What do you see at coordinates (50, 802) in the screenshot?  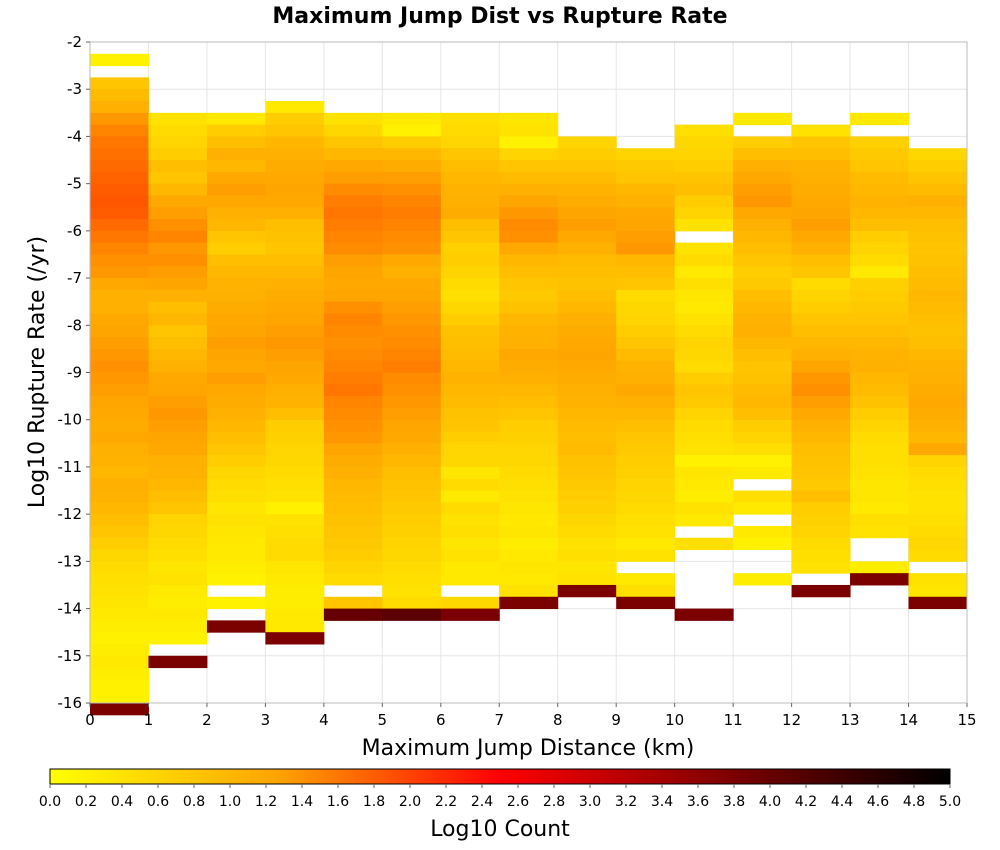 I see `colorbar-tick-label: 0.0` at bounding box center [50, 802].